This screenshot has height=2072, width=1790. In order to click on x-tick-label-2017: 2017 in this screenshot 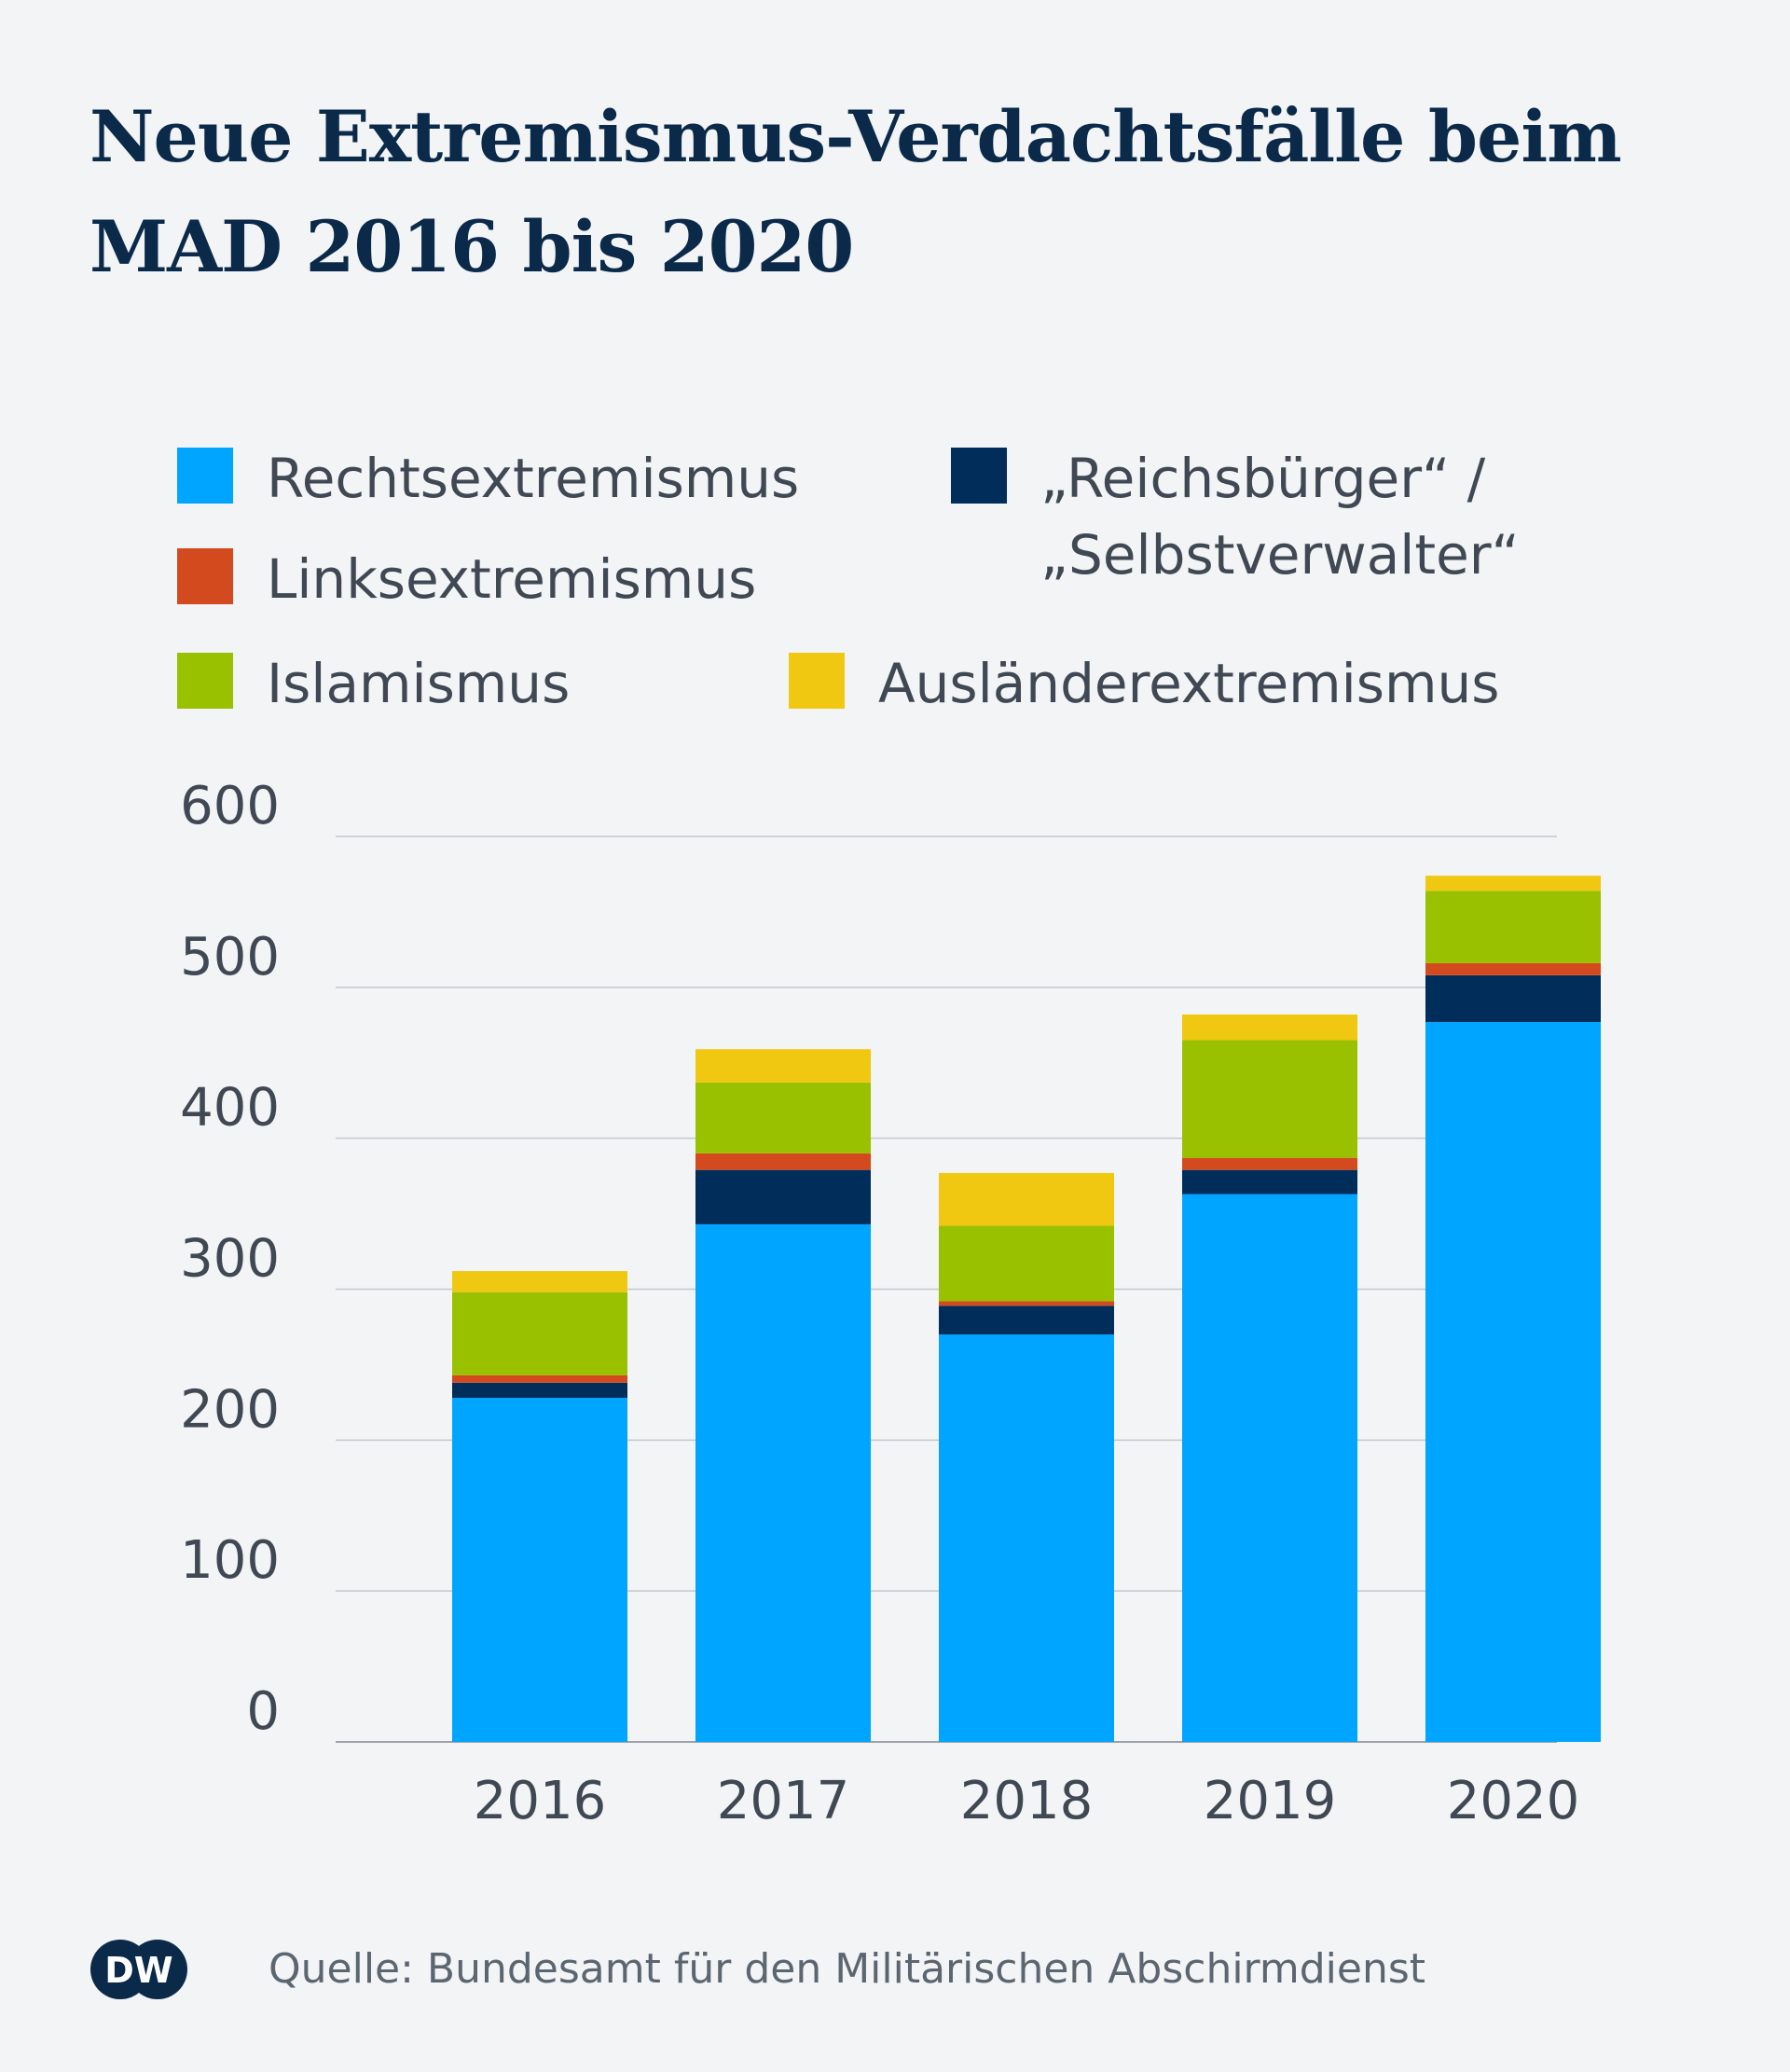, I will do `click(783, 1801)`.